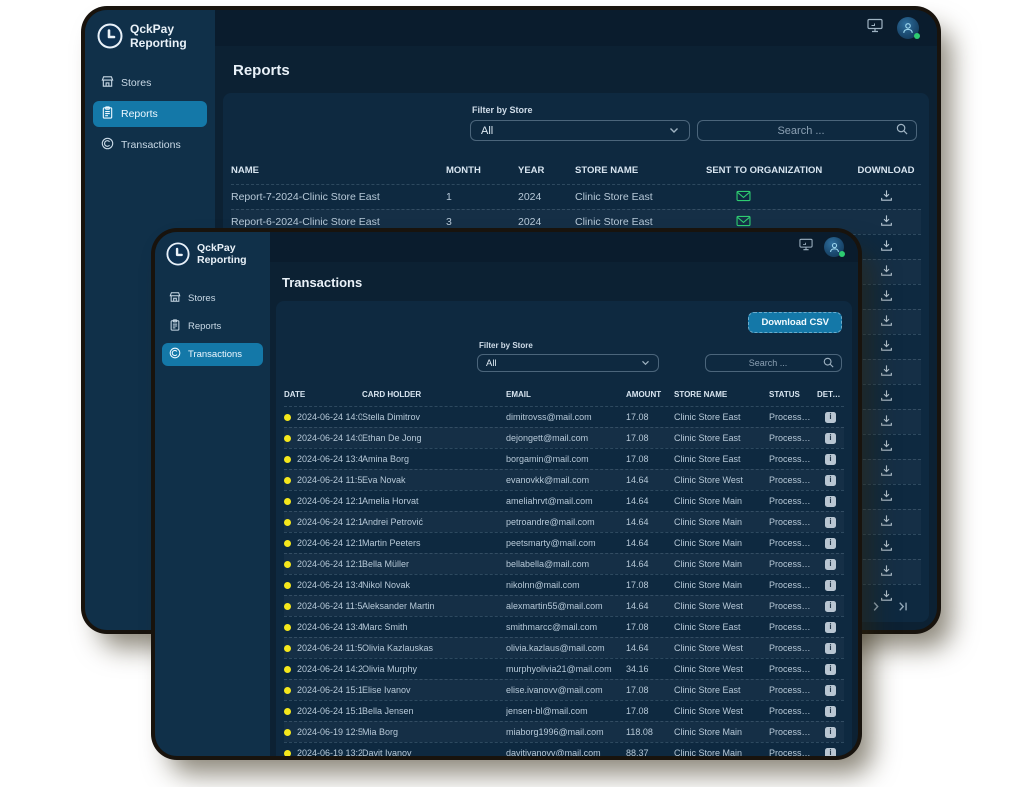 The height and width of the screenshot is (787, 1024). What do you see at coordinates (637, 690) in the screenshot?
I see `transaction-amount: 17.08` at bounding box center [637, 690].